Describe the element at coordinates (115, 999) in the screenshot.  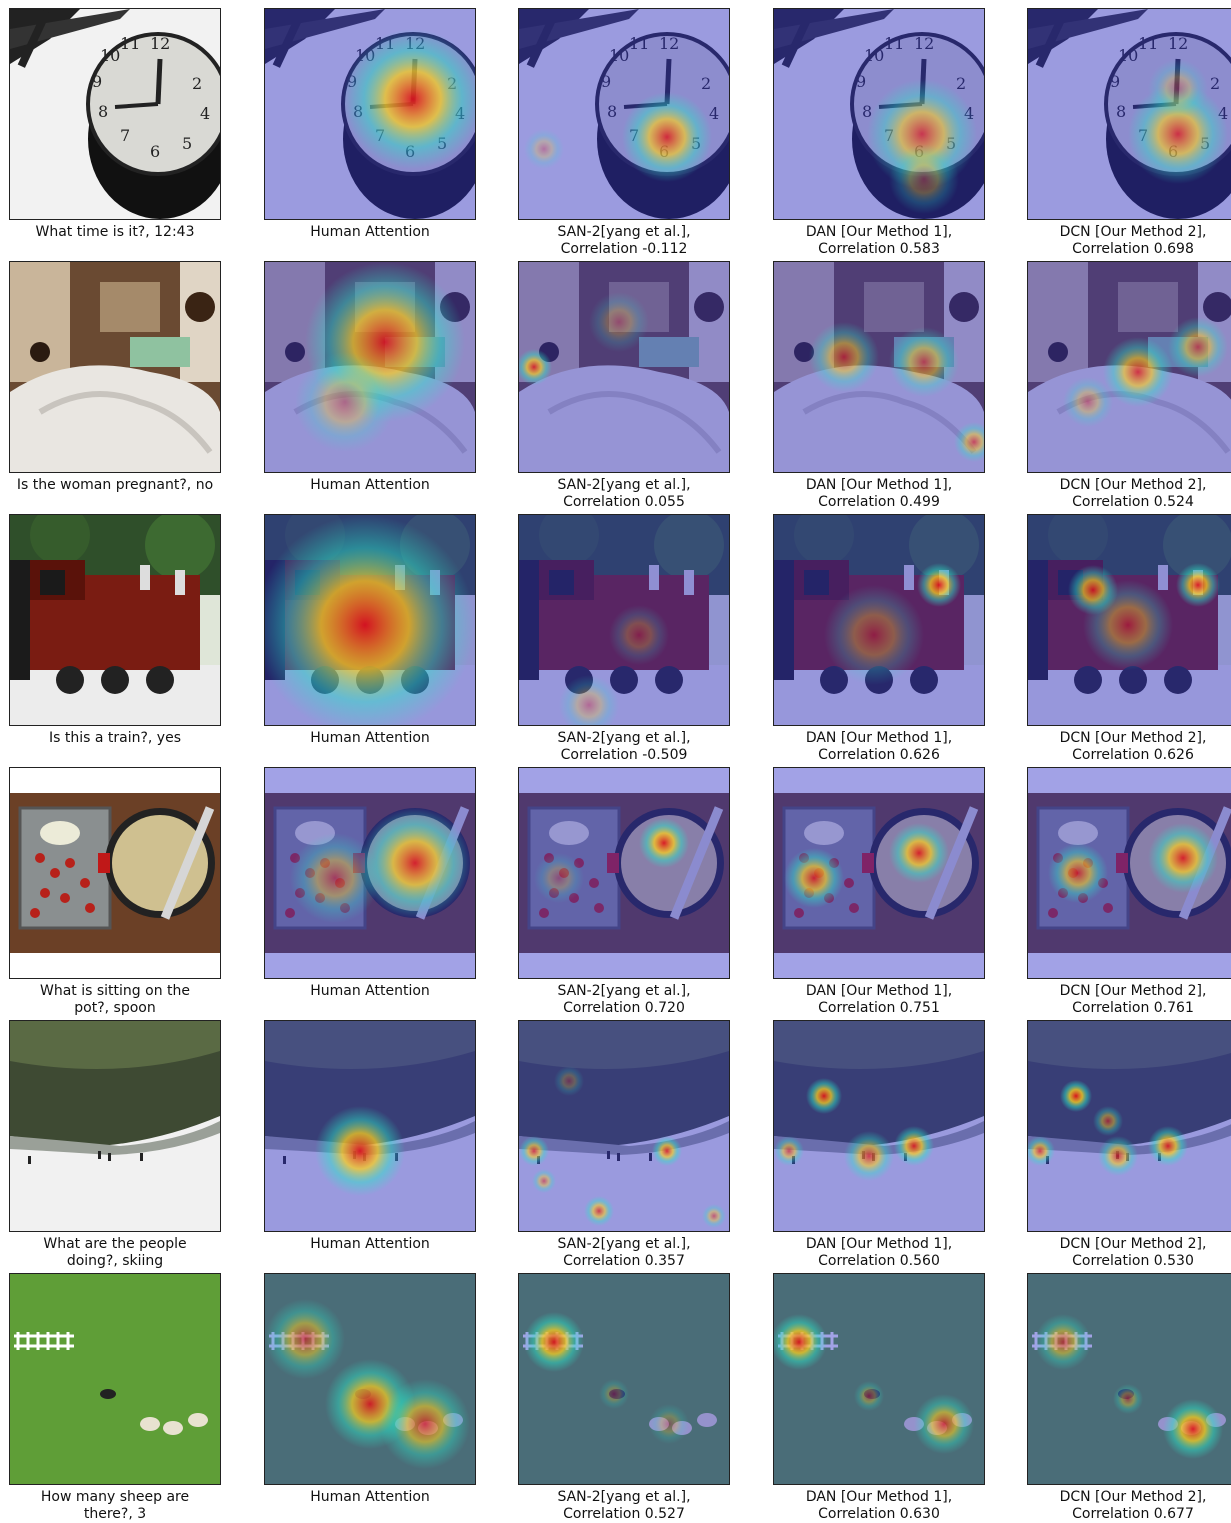
I see `question-answer-caption: What is sitting on the pot?, spoon` at that location.